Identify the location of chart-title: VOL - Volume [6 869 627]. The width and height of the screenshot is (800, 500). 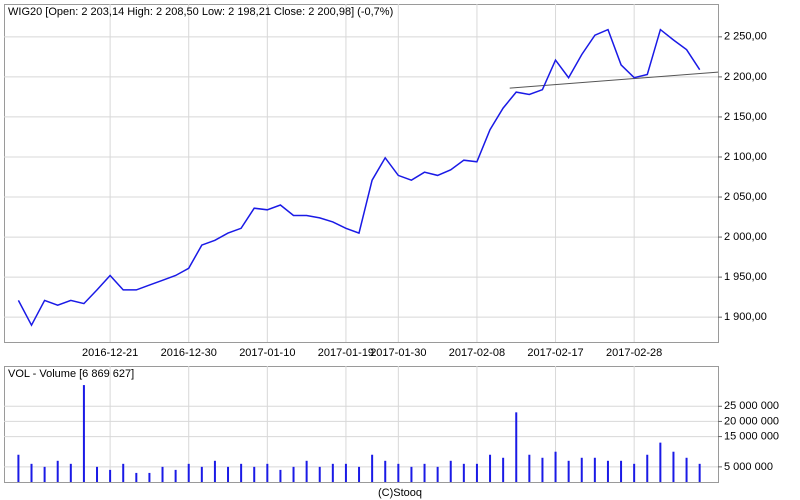
(71, 374).